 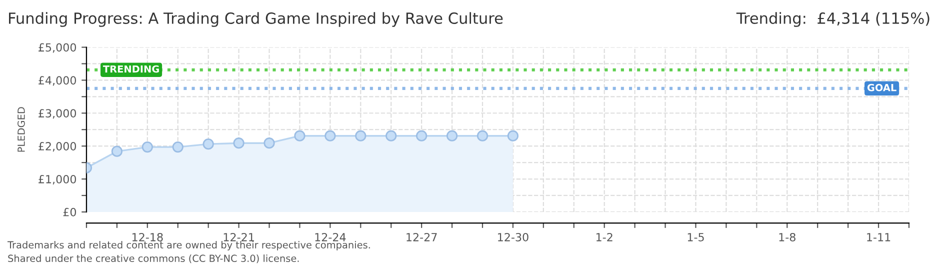 I want to click on text: Shared under the creative commons (CC BY-NC 3.0) license., so click(x=153, y=259).